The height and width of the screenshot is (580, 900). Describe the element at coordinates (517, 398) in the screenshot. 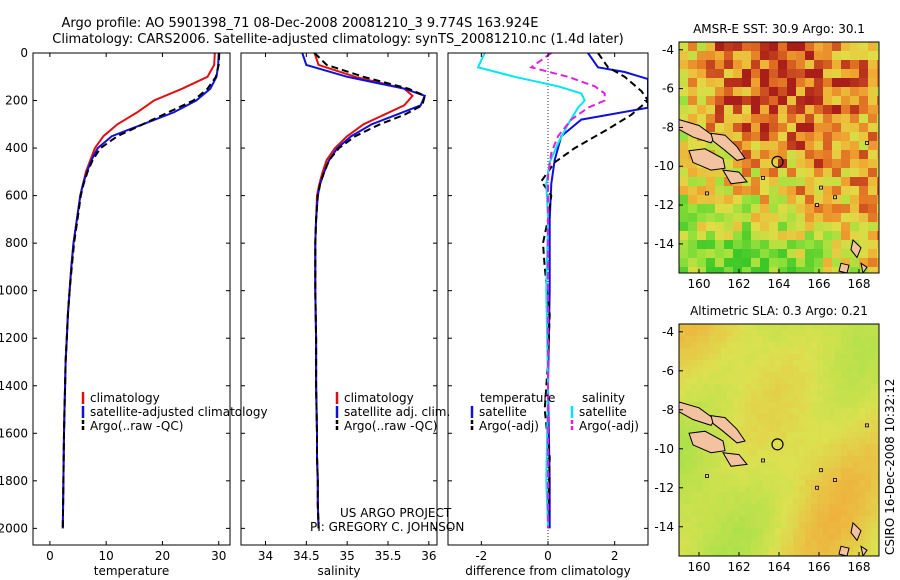

I see `legend-header: temperature` at that location.